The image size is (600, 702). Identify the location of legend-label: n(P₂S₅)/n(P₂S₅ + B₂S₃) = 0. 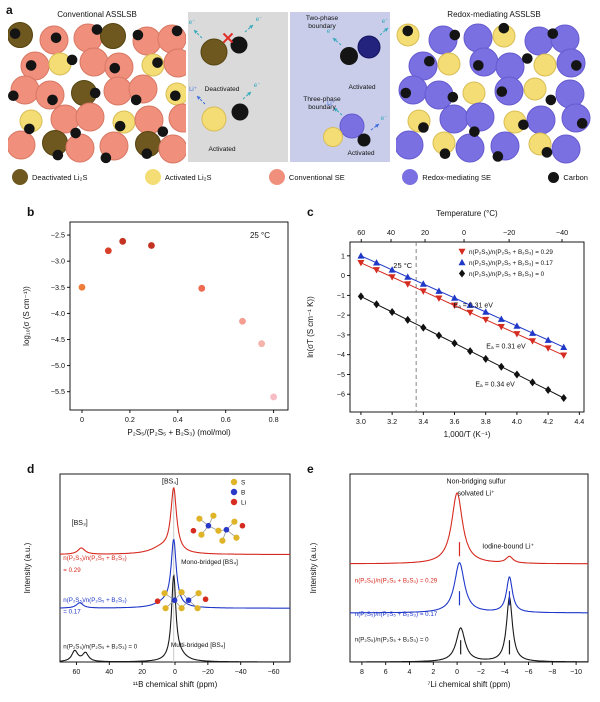
(507, 274).